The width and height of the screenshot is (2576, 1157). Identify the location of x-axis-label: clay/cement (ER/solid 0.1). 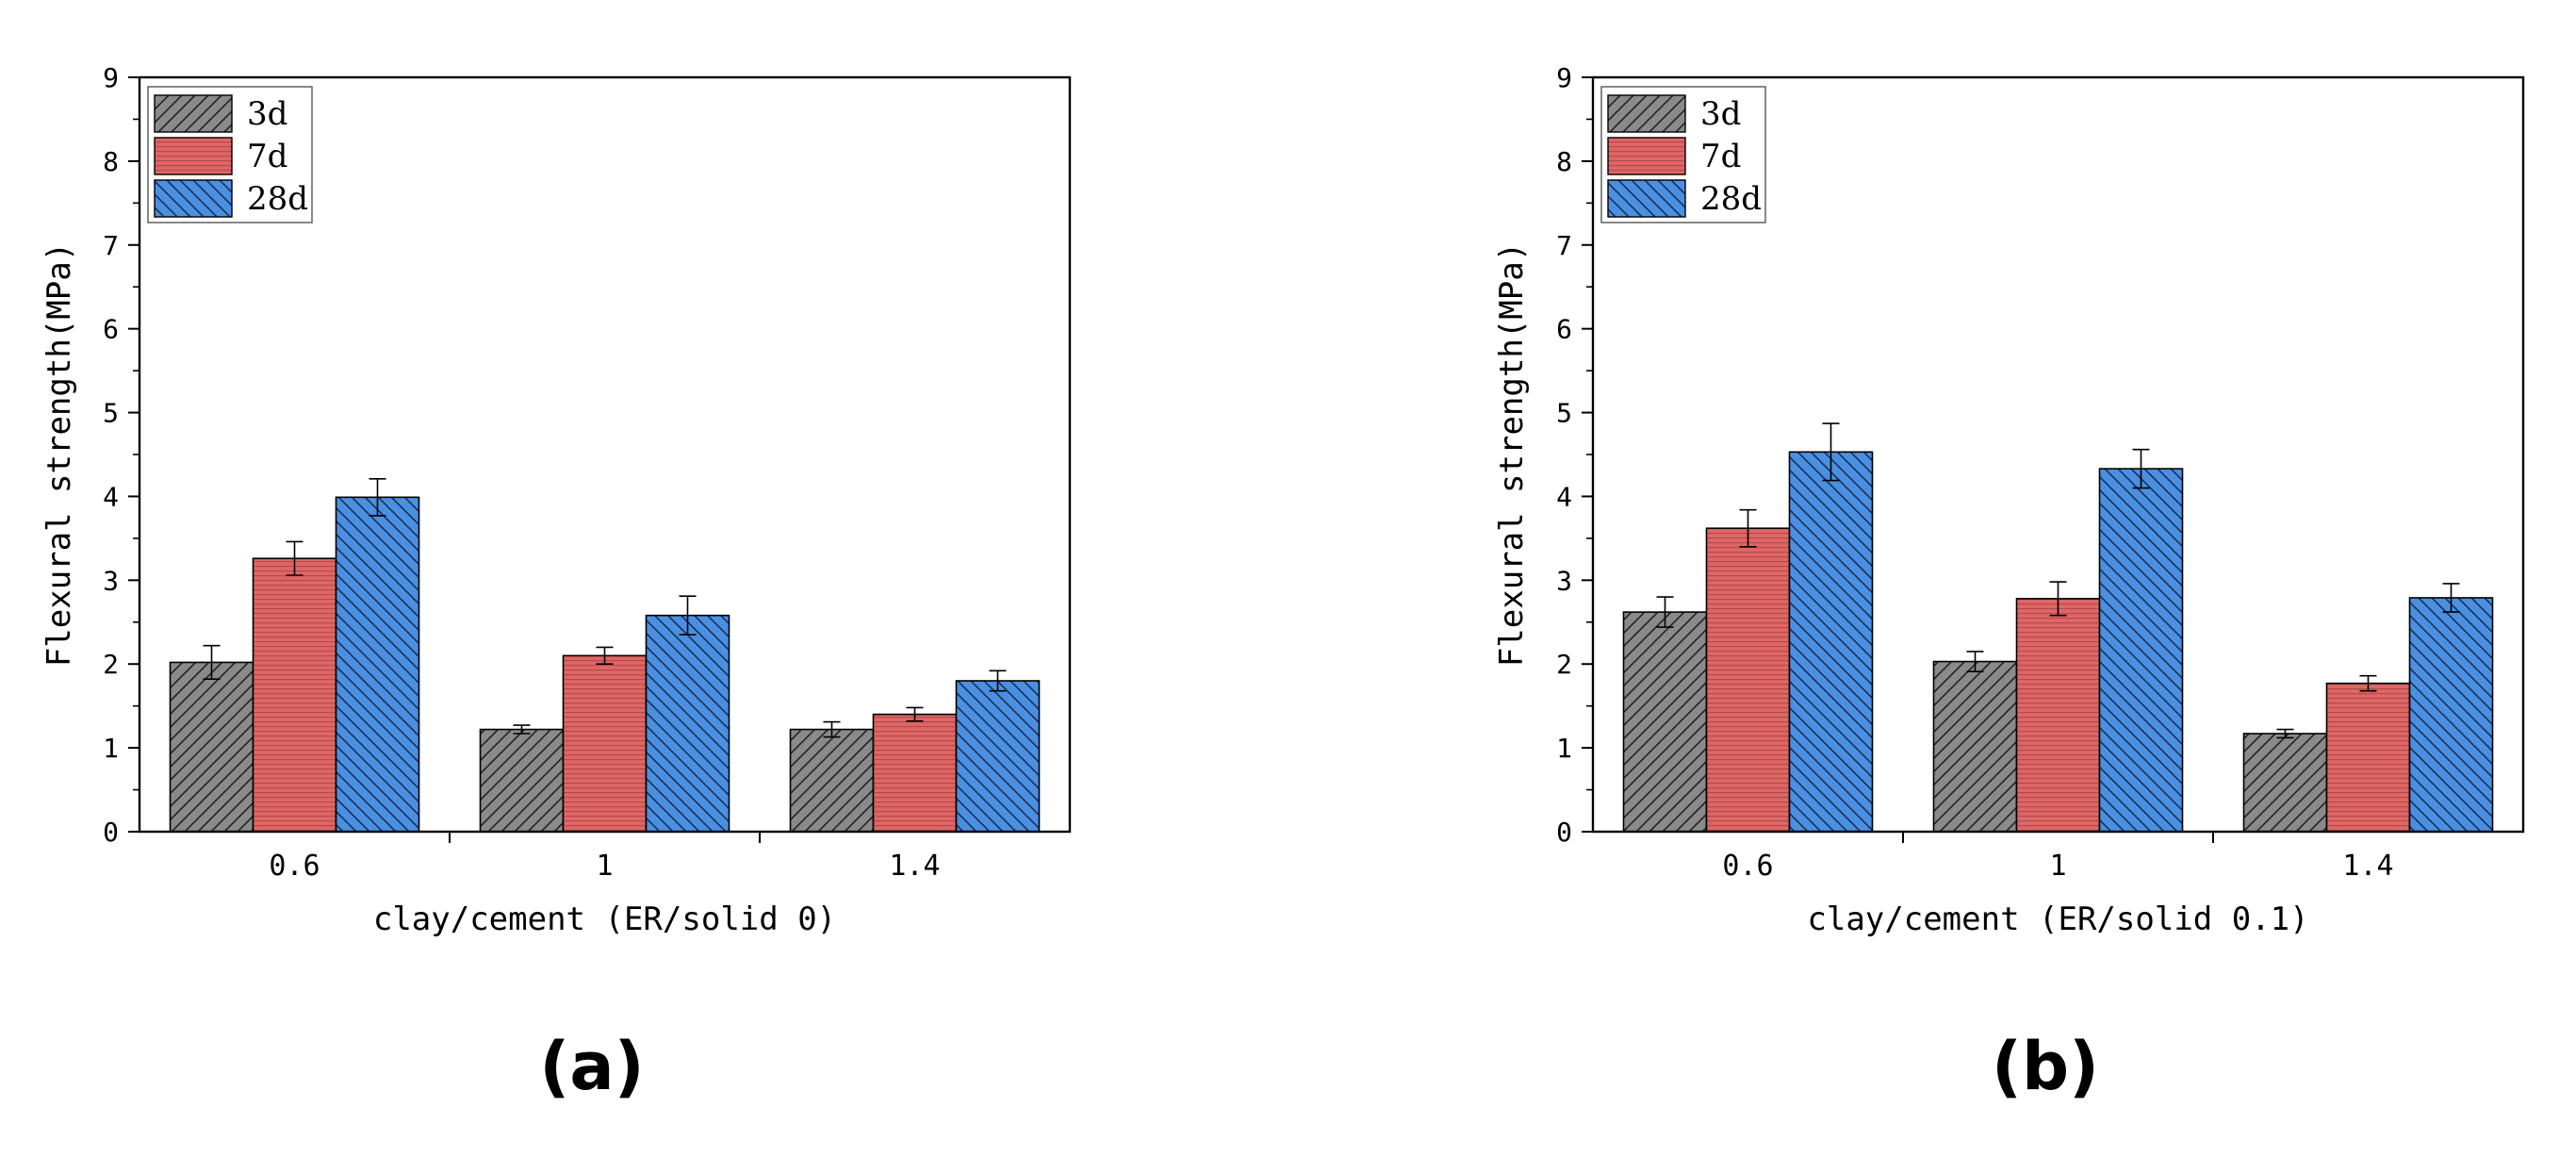
(2057, 920).